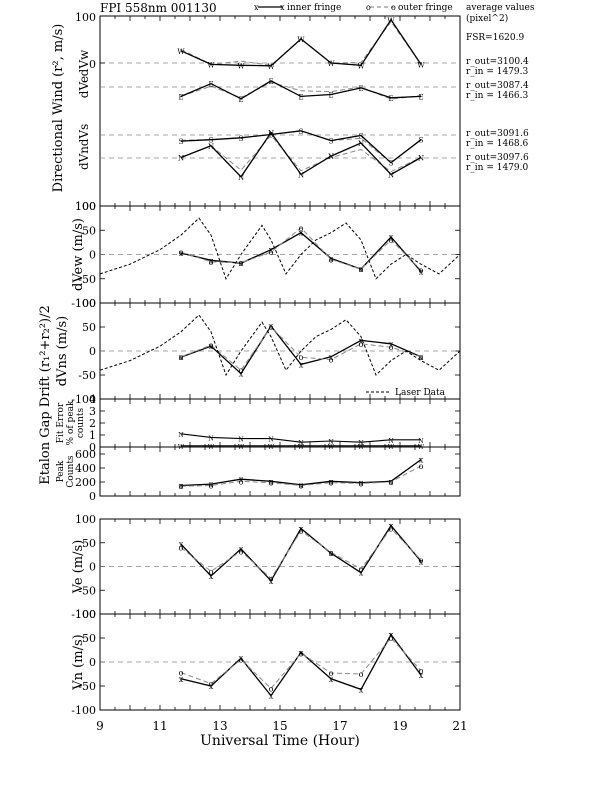  I want to click on avg-title: average values, so click(500, 8).